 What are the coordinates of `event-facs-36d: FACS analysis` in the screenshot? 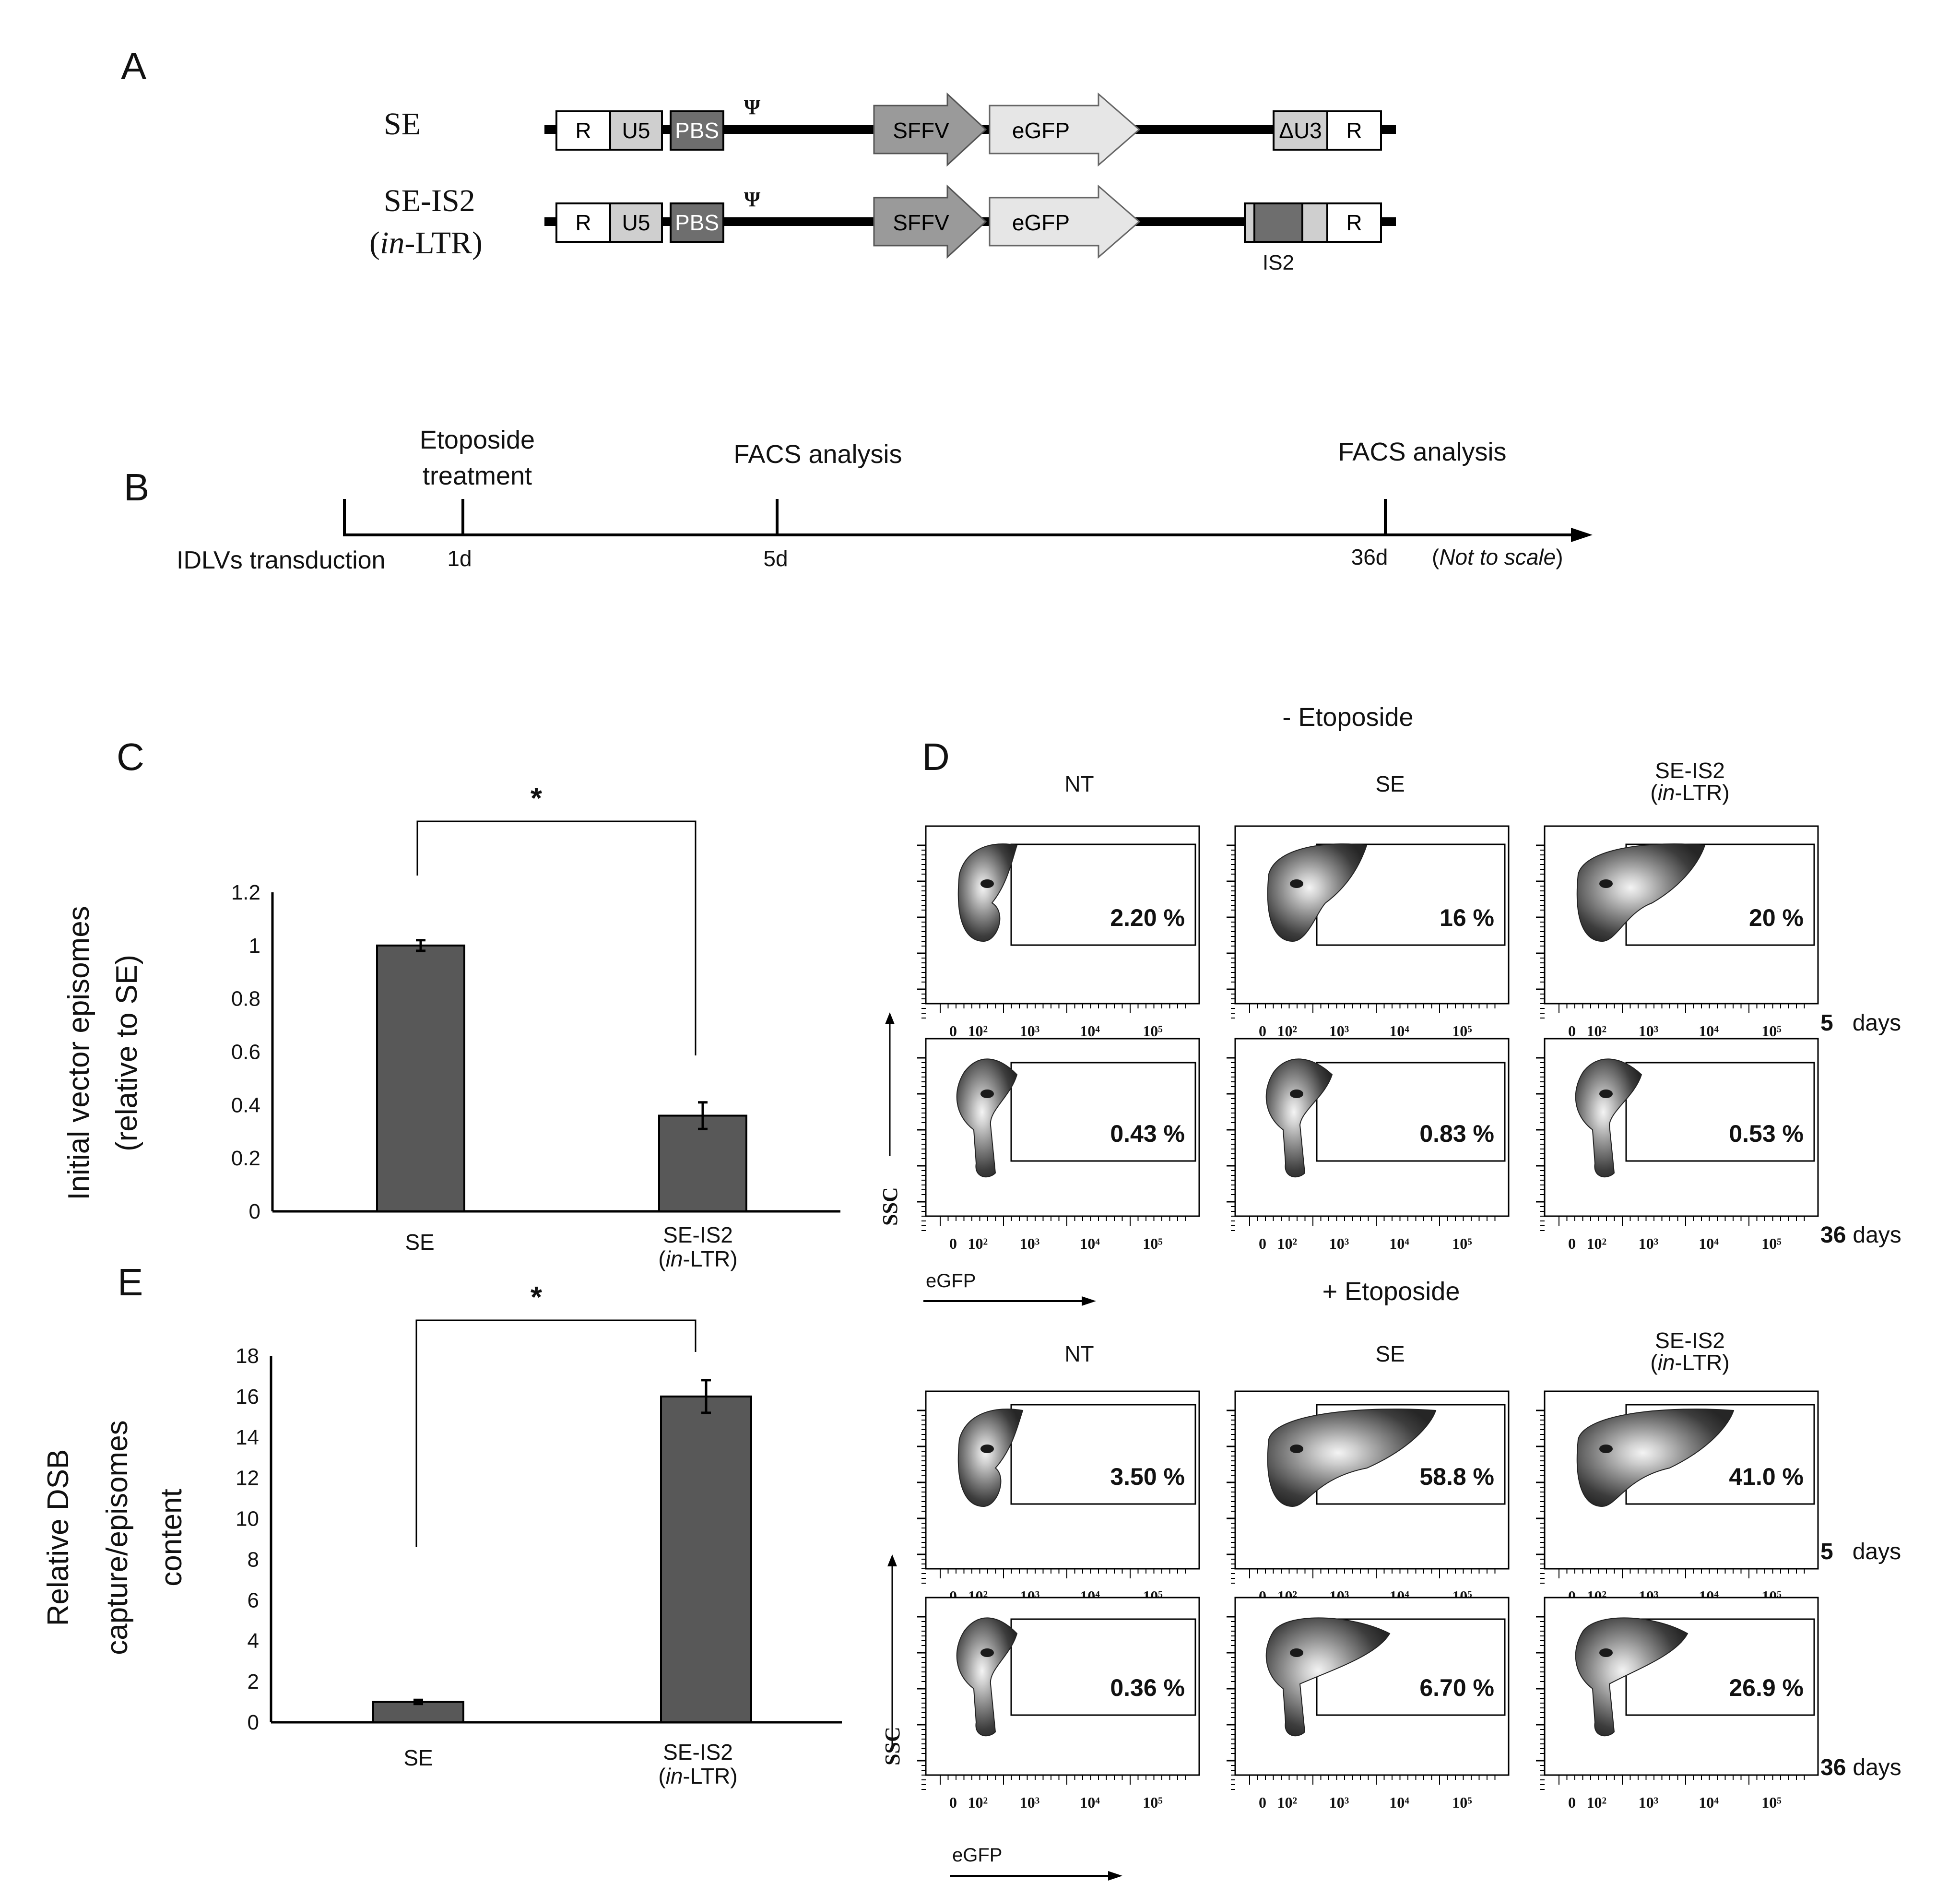 It's located at (1422, 452).